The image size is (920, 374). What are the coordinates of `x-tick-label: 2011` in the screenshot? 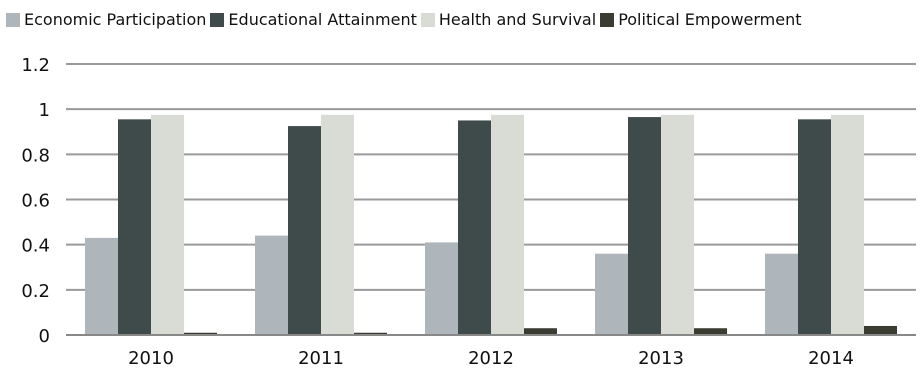 It's located at (321, 358).